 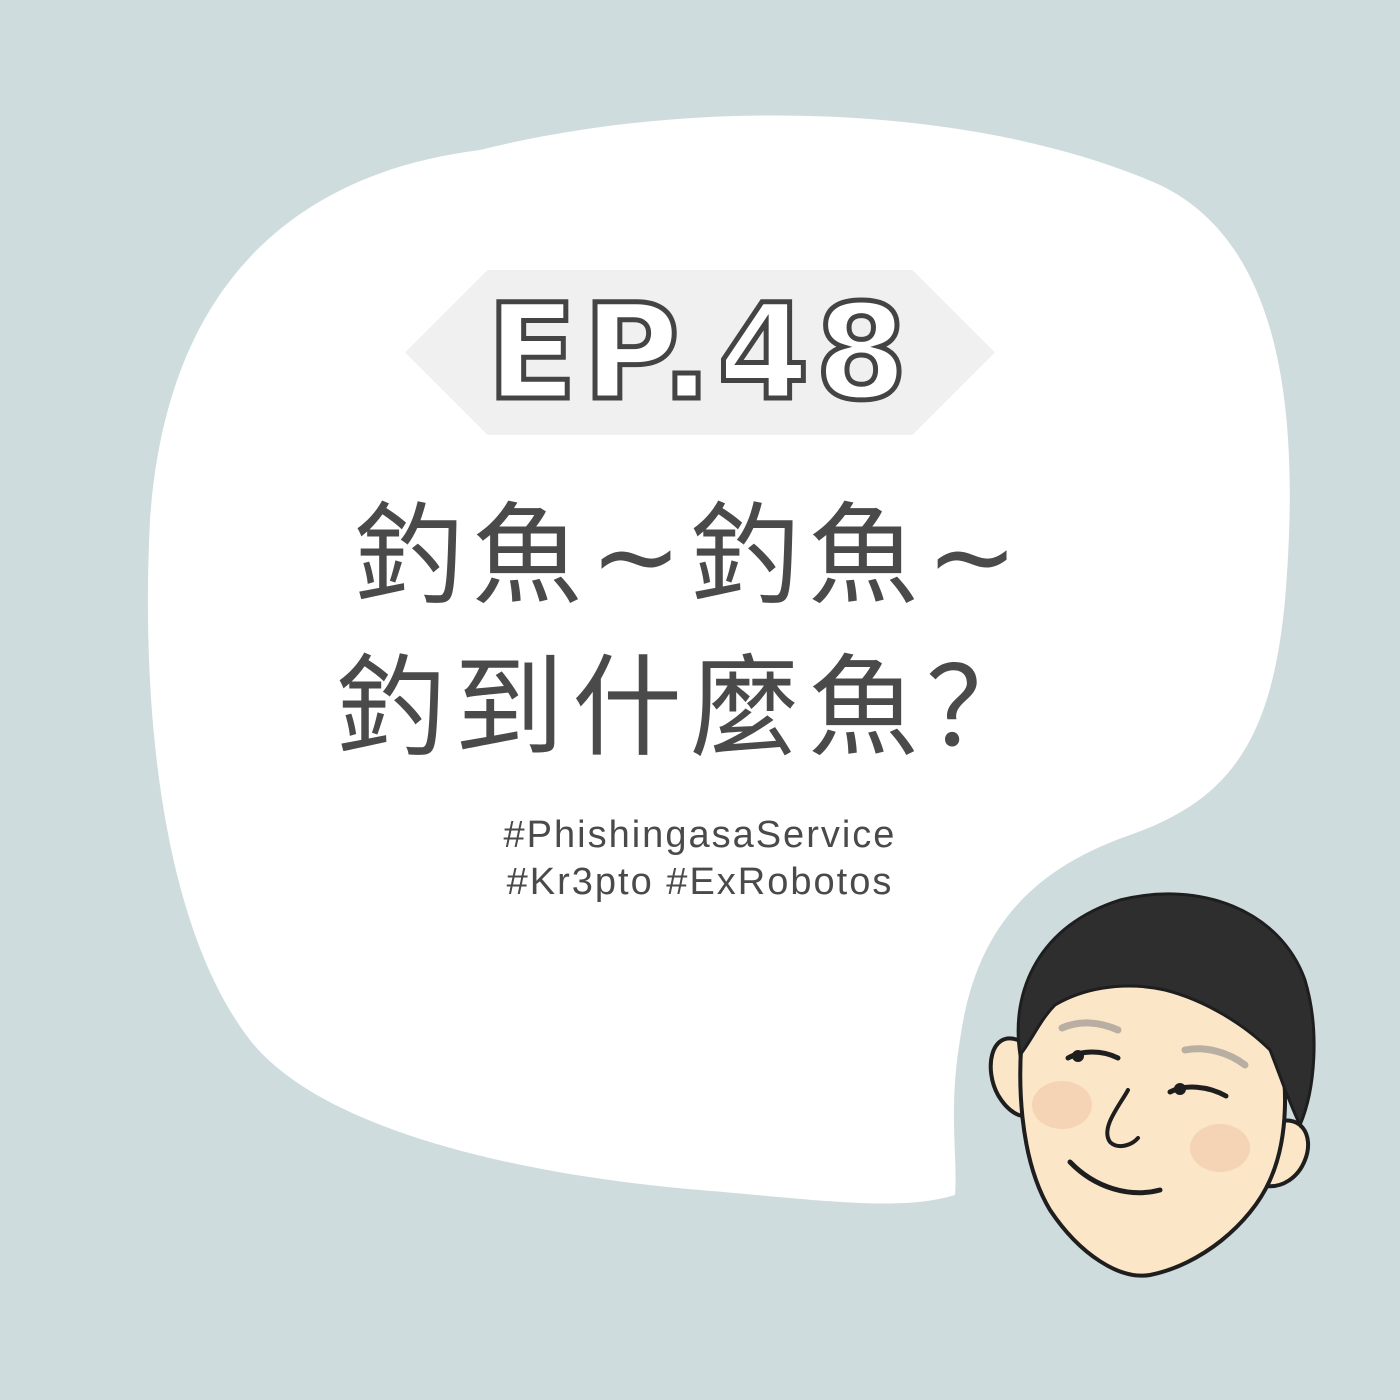 I want to click on hair, so click(x=1166, y=1010).